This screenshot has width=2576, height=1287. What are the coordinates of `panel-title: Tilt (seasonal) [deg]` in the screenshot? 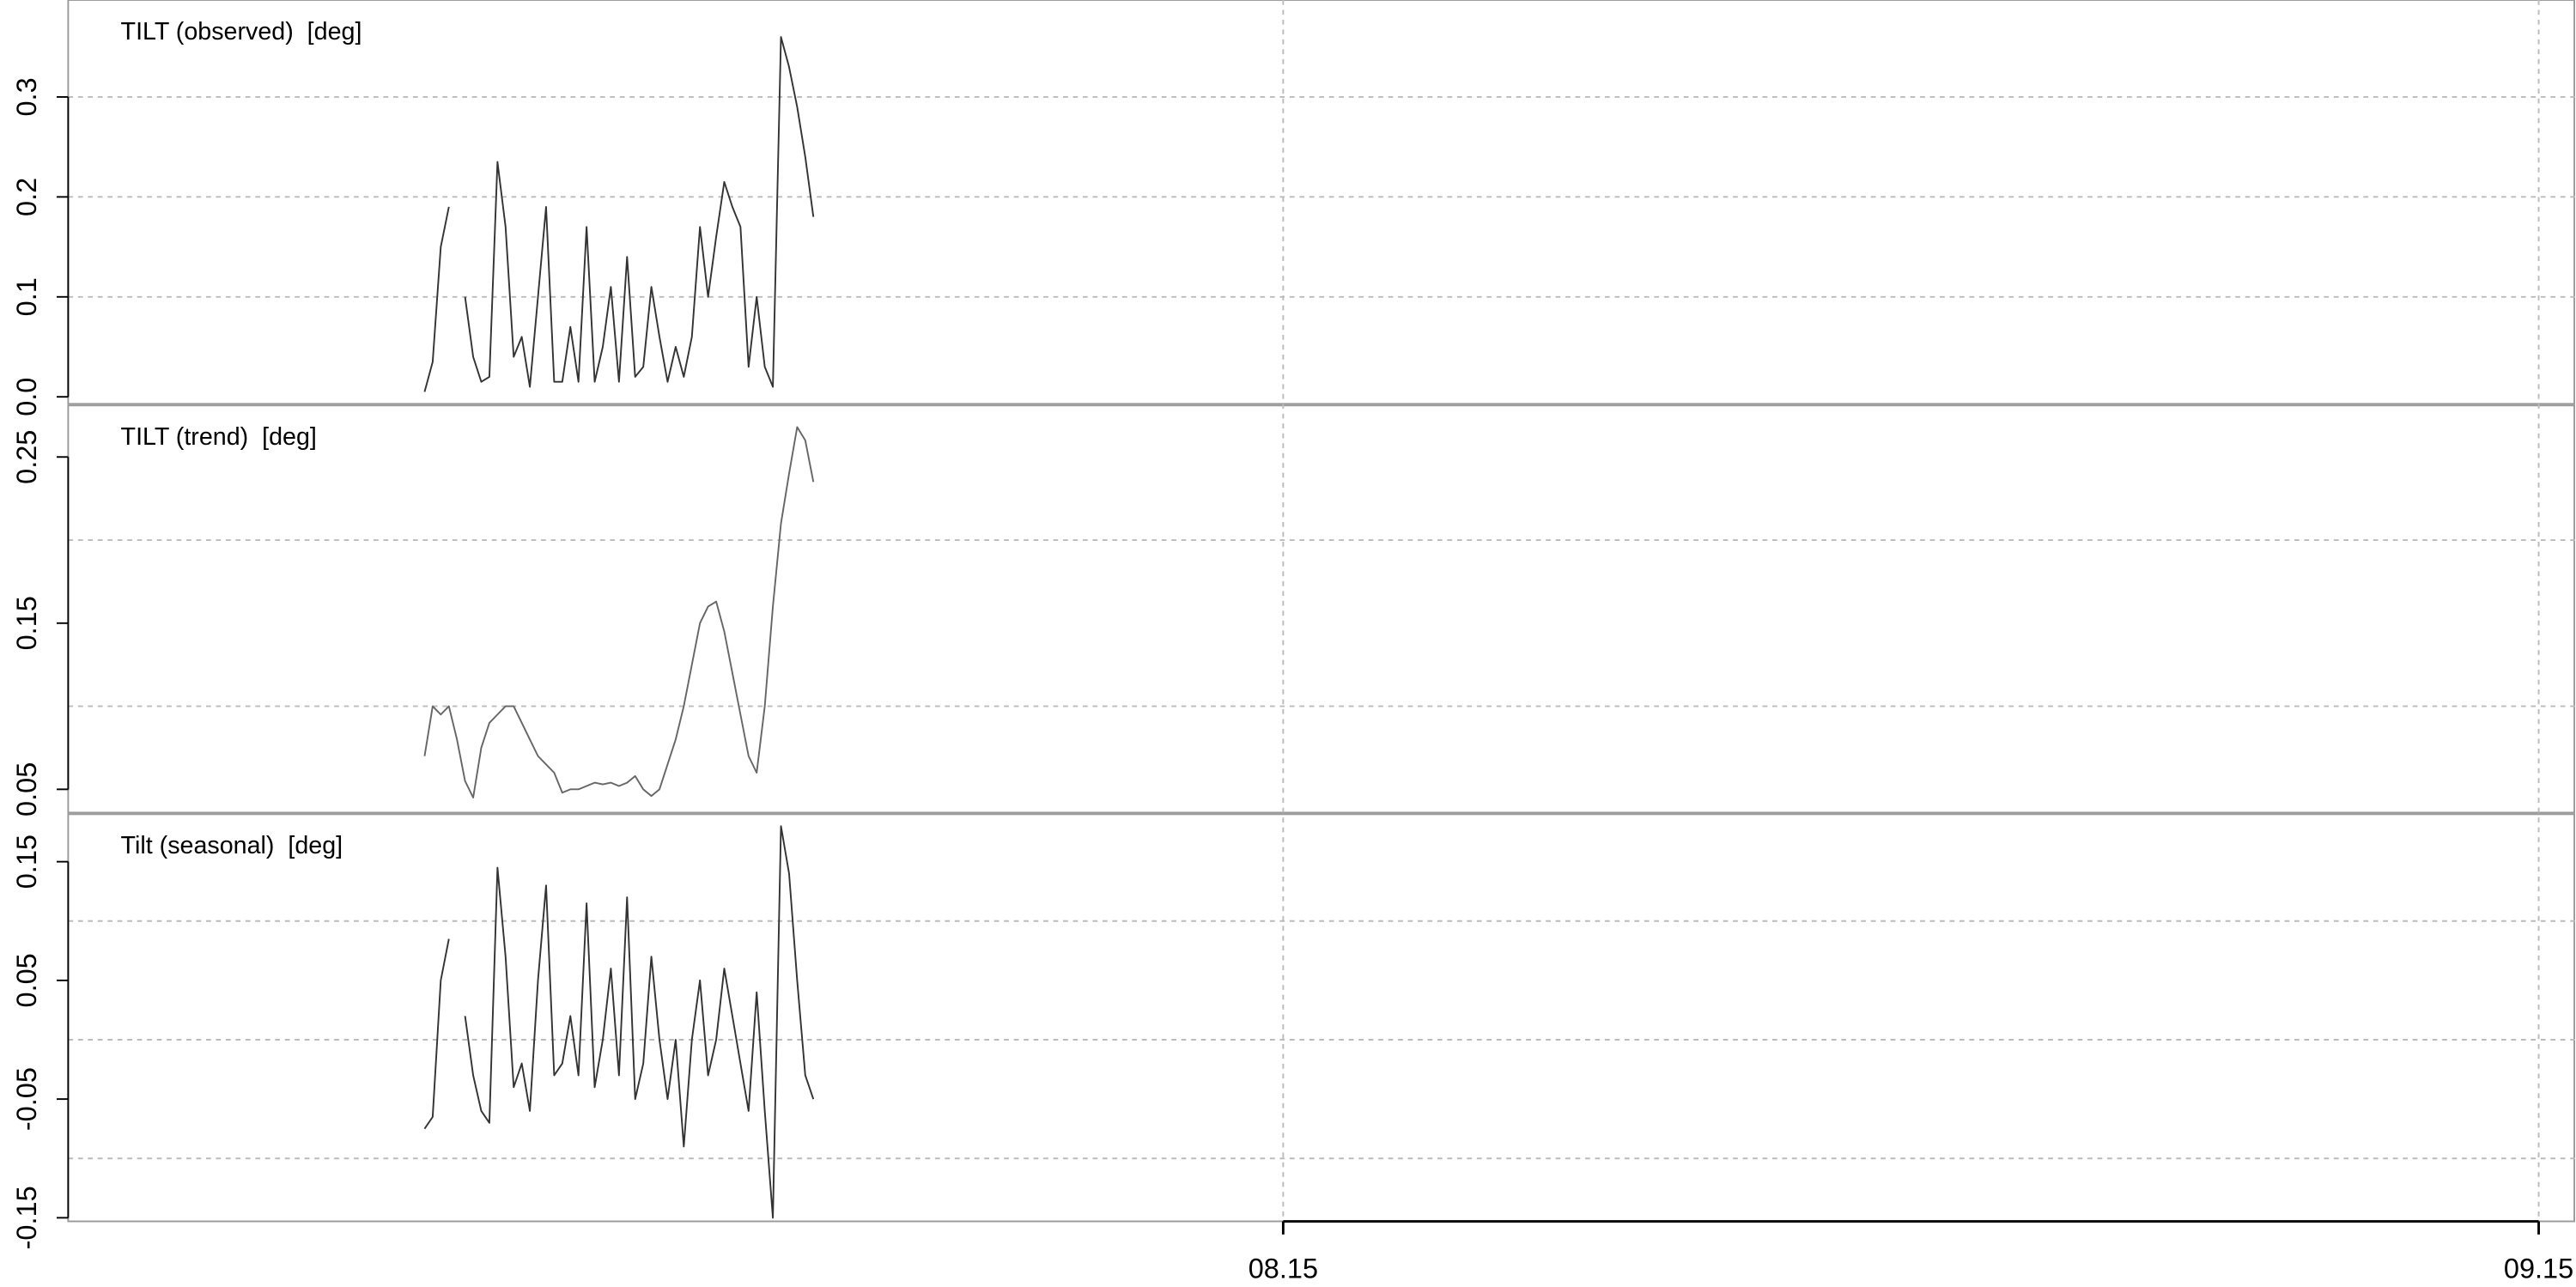 It's located at (232, 845).